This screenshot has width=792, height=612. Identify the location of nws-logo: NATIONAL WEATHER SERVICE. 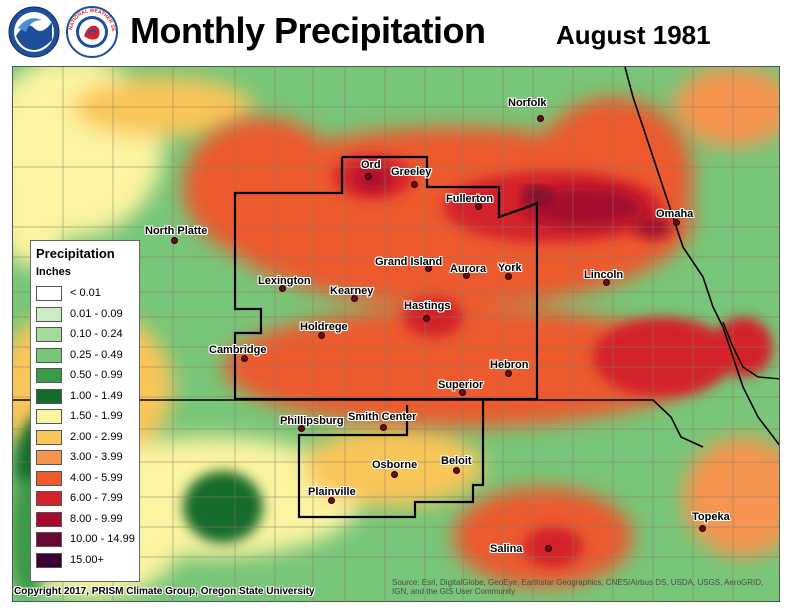
(92, 32).